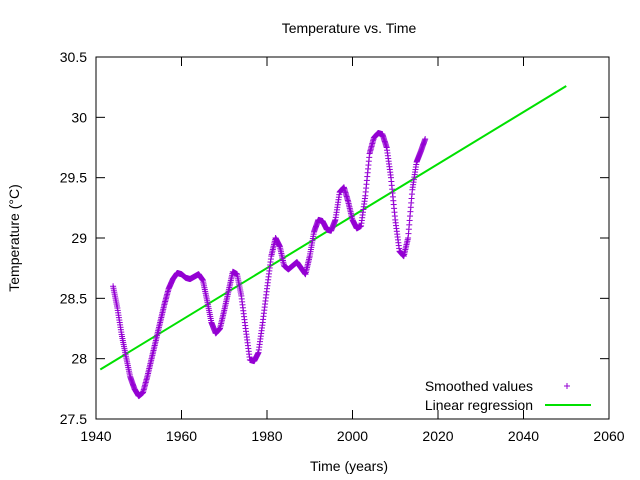 The height and width of the screenshot is (480, 640). I want to click on chart-title: Temperature vs. Time, so click(349, 28).